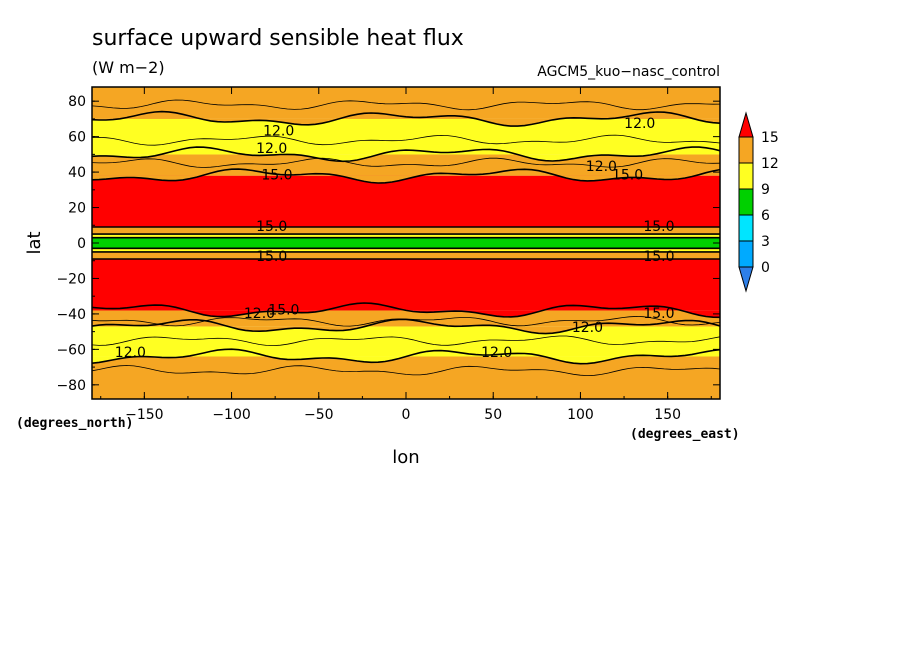 This screenshot has height=654, width=904. Describe the element at coordinates (77, 102) in the screenshot. I see `y-tick-label: 80` at that location.